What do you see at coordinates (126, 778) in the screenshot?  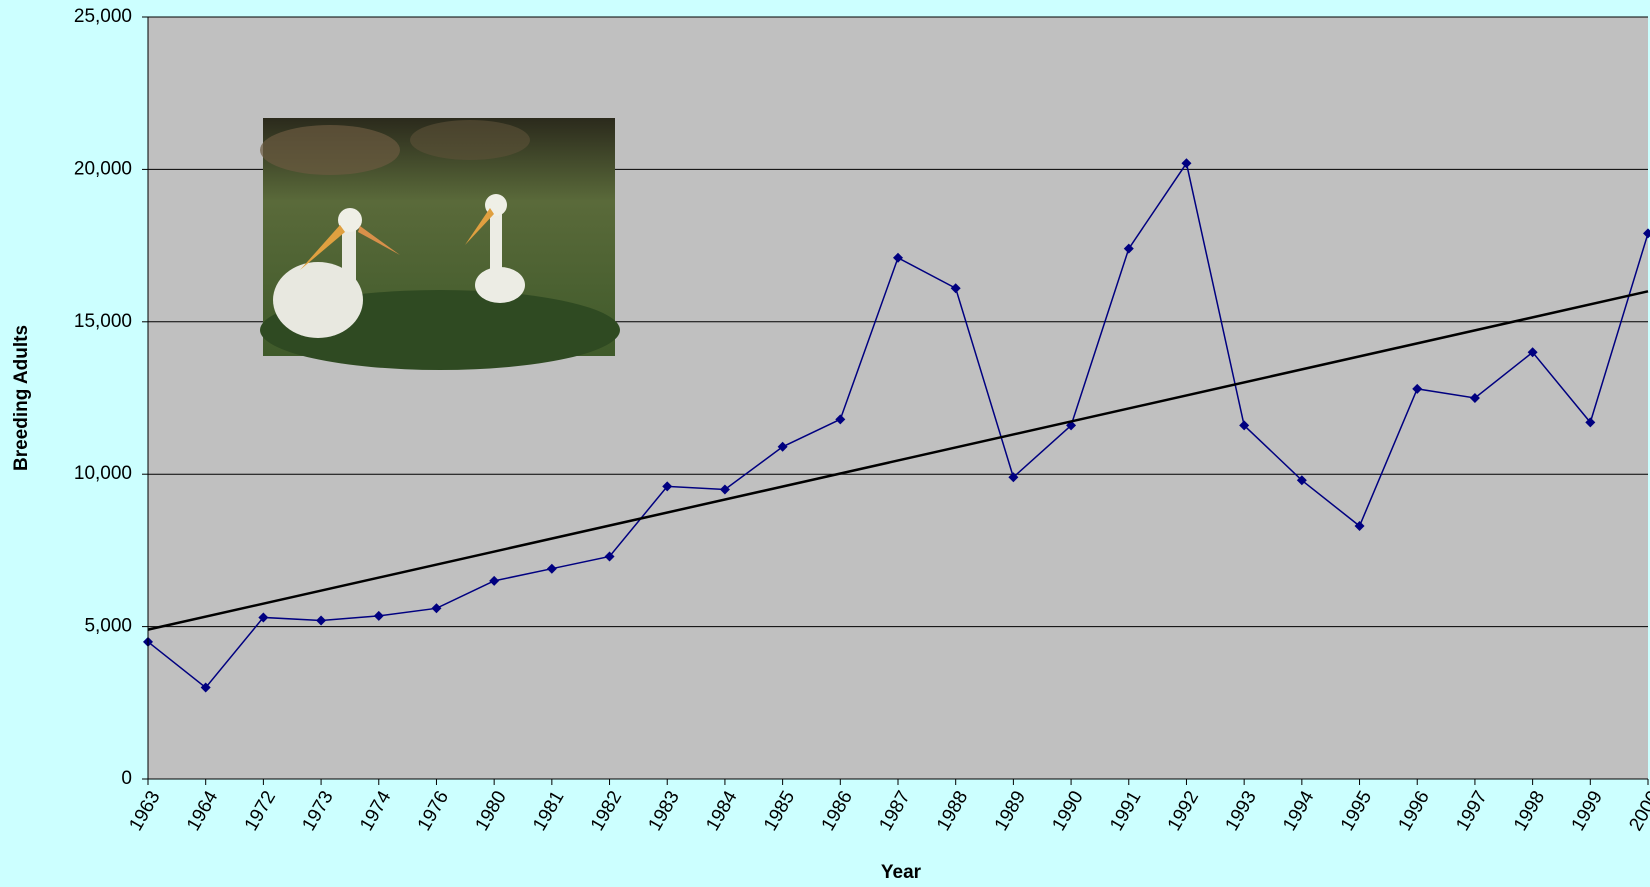 I see `y-tick-label: 0` at bounding box center [126, 778].